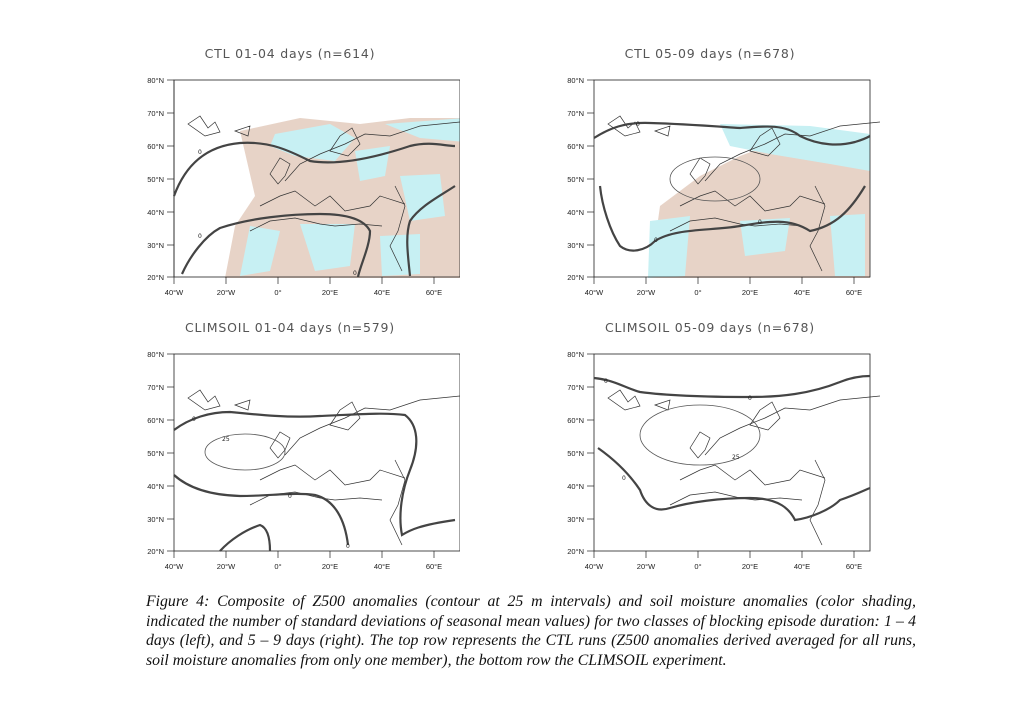  I want to click on panel-title: CLIMSOIL 05-09 days (n=678), so click(710, 327).